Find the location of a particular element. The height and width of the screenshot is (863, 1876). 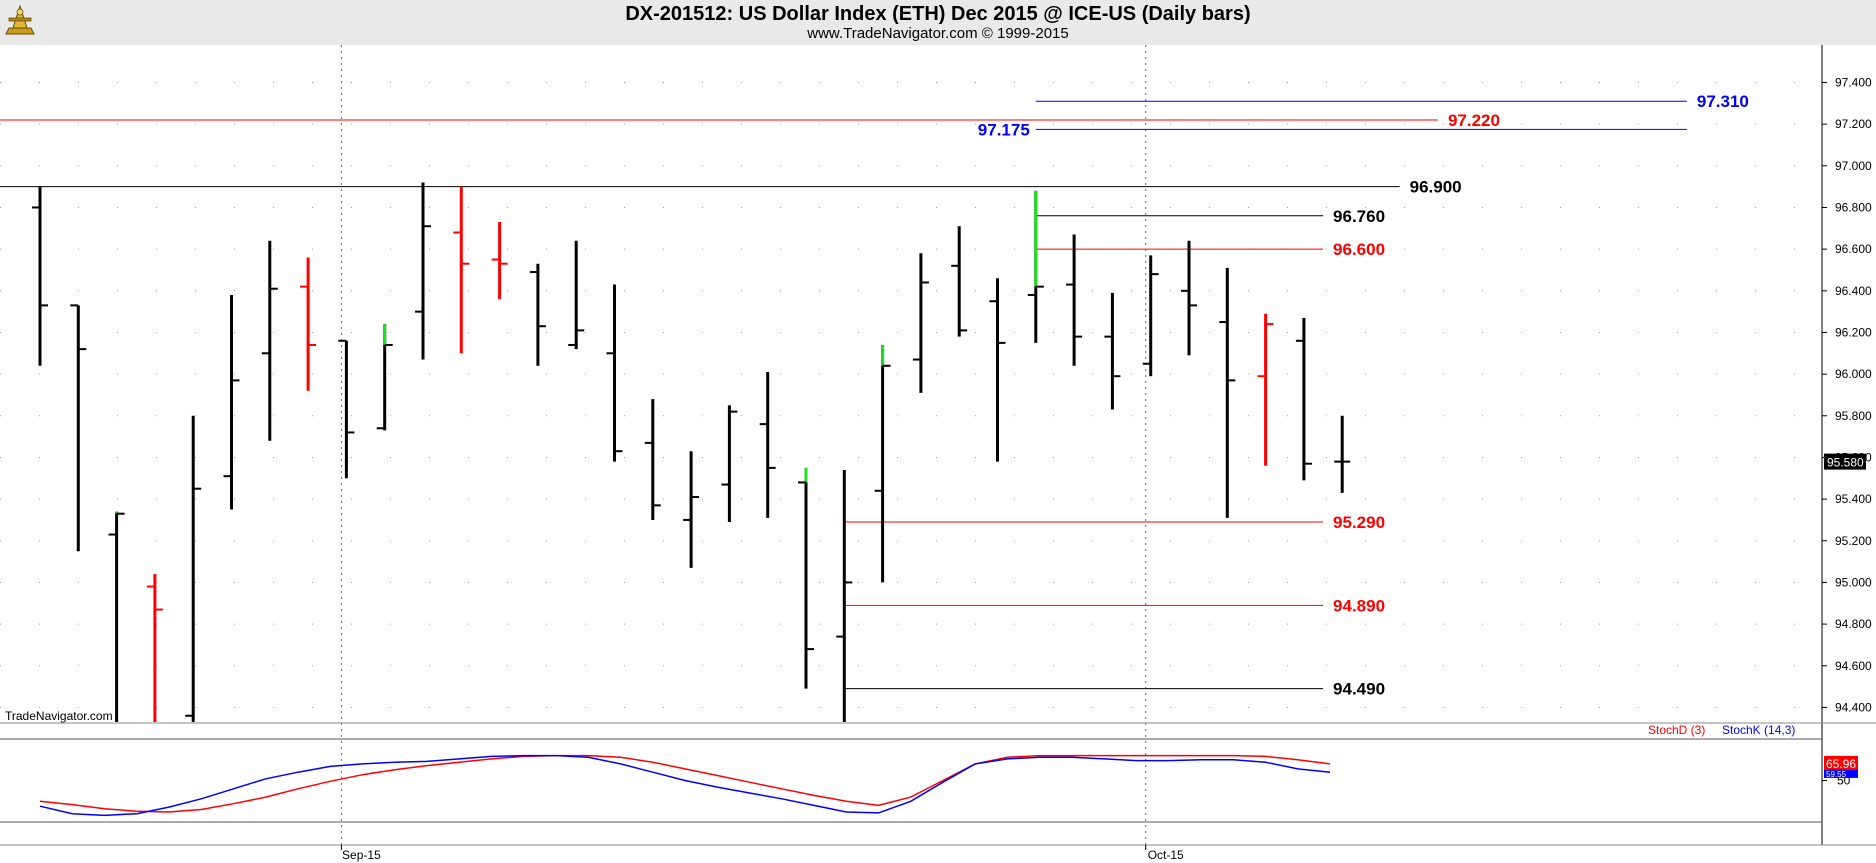

level-label: 97.220 is located at coordinates (1474, 120).